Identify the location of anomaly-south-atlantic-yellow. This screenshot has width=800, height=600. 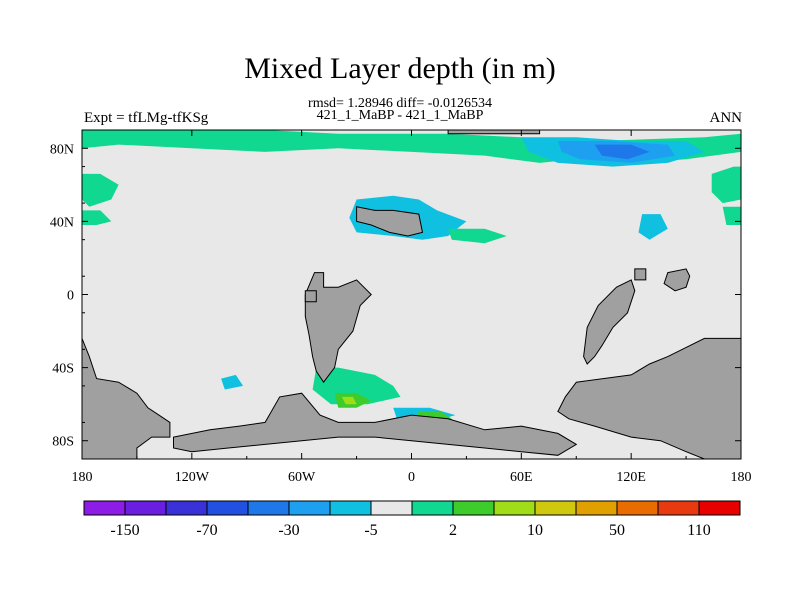
(349, 400).